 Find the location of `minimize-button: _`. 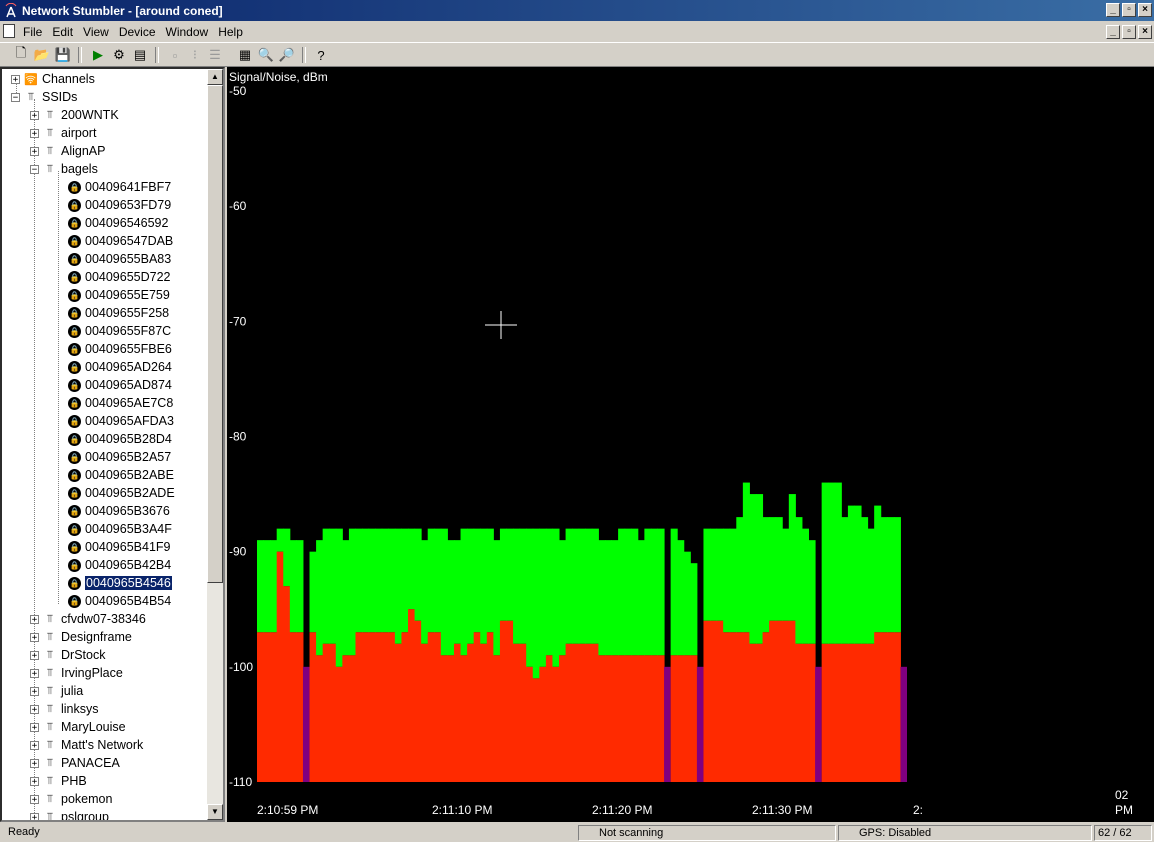

minimize-button: _ is located at coordinates (1113, 10).